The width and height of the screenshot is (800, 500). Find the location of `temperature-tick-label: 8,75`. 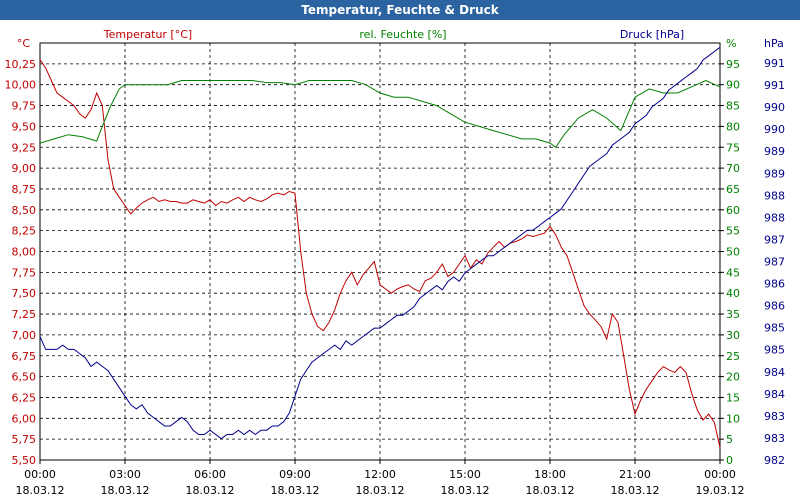

temperature-tick-label: 8,75 is located at coordinates (24, 189).